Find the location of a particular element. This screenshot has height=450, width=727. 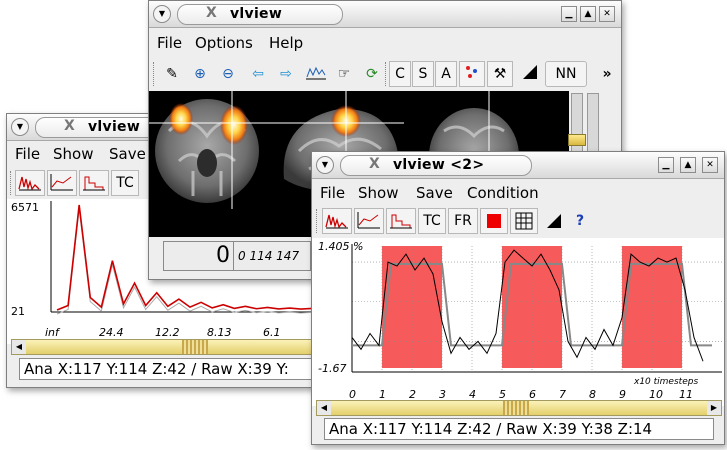

y-min-label: 21 is located at coordinates (18, 311).